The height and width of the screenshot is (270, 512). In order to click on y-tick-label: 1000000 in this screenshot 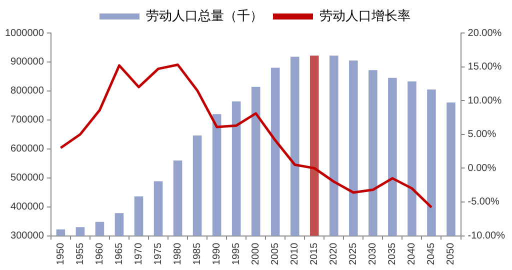, I will do `click(24, 33)`.